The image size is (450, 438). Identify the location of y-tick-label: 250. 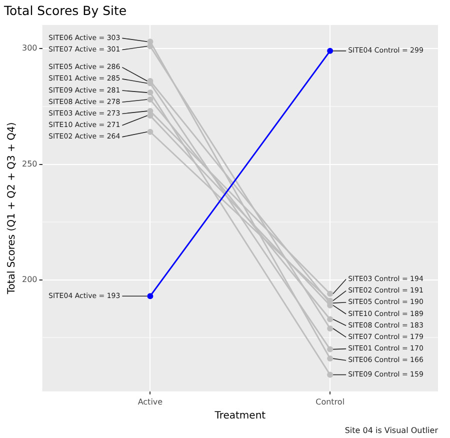
(30, 163).